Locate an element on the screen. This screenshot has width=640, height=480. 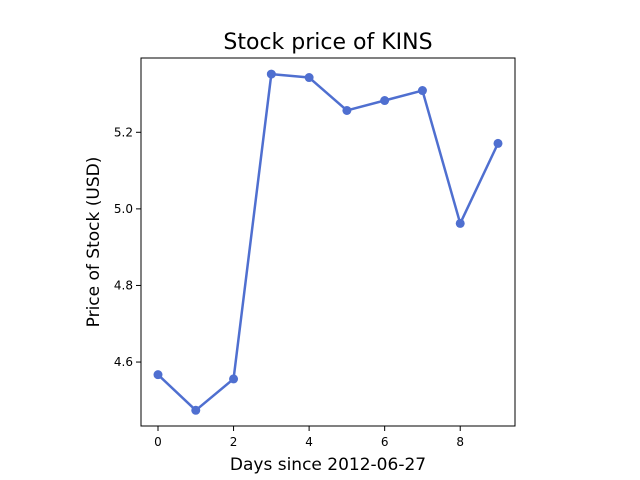
y-tick-label: 4.6 is located at coordinates (123, 362).